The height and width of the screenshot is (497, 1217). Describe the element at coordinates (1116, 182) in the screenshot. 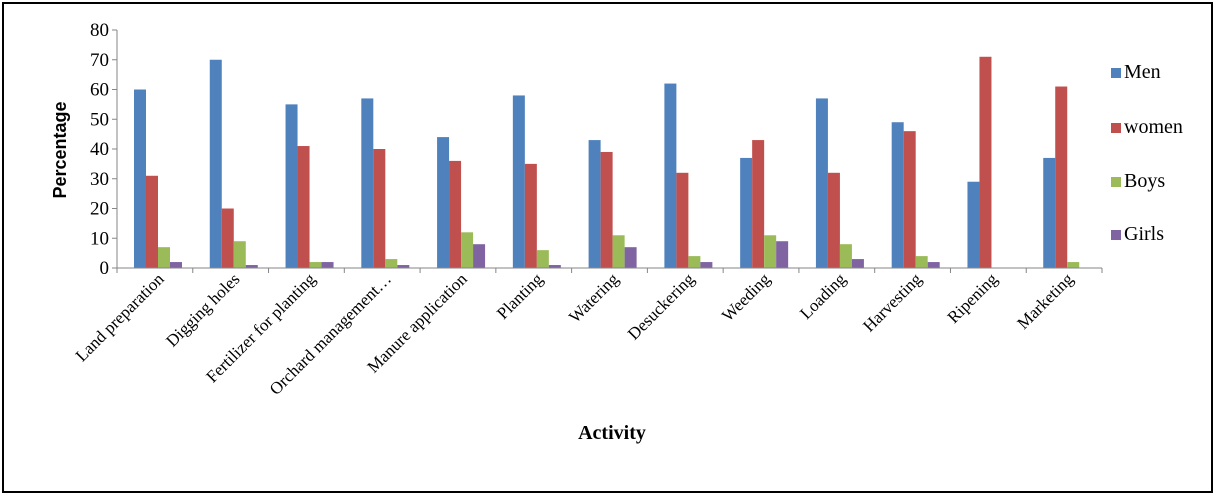

I see `legend-swatch-boys` at that location.